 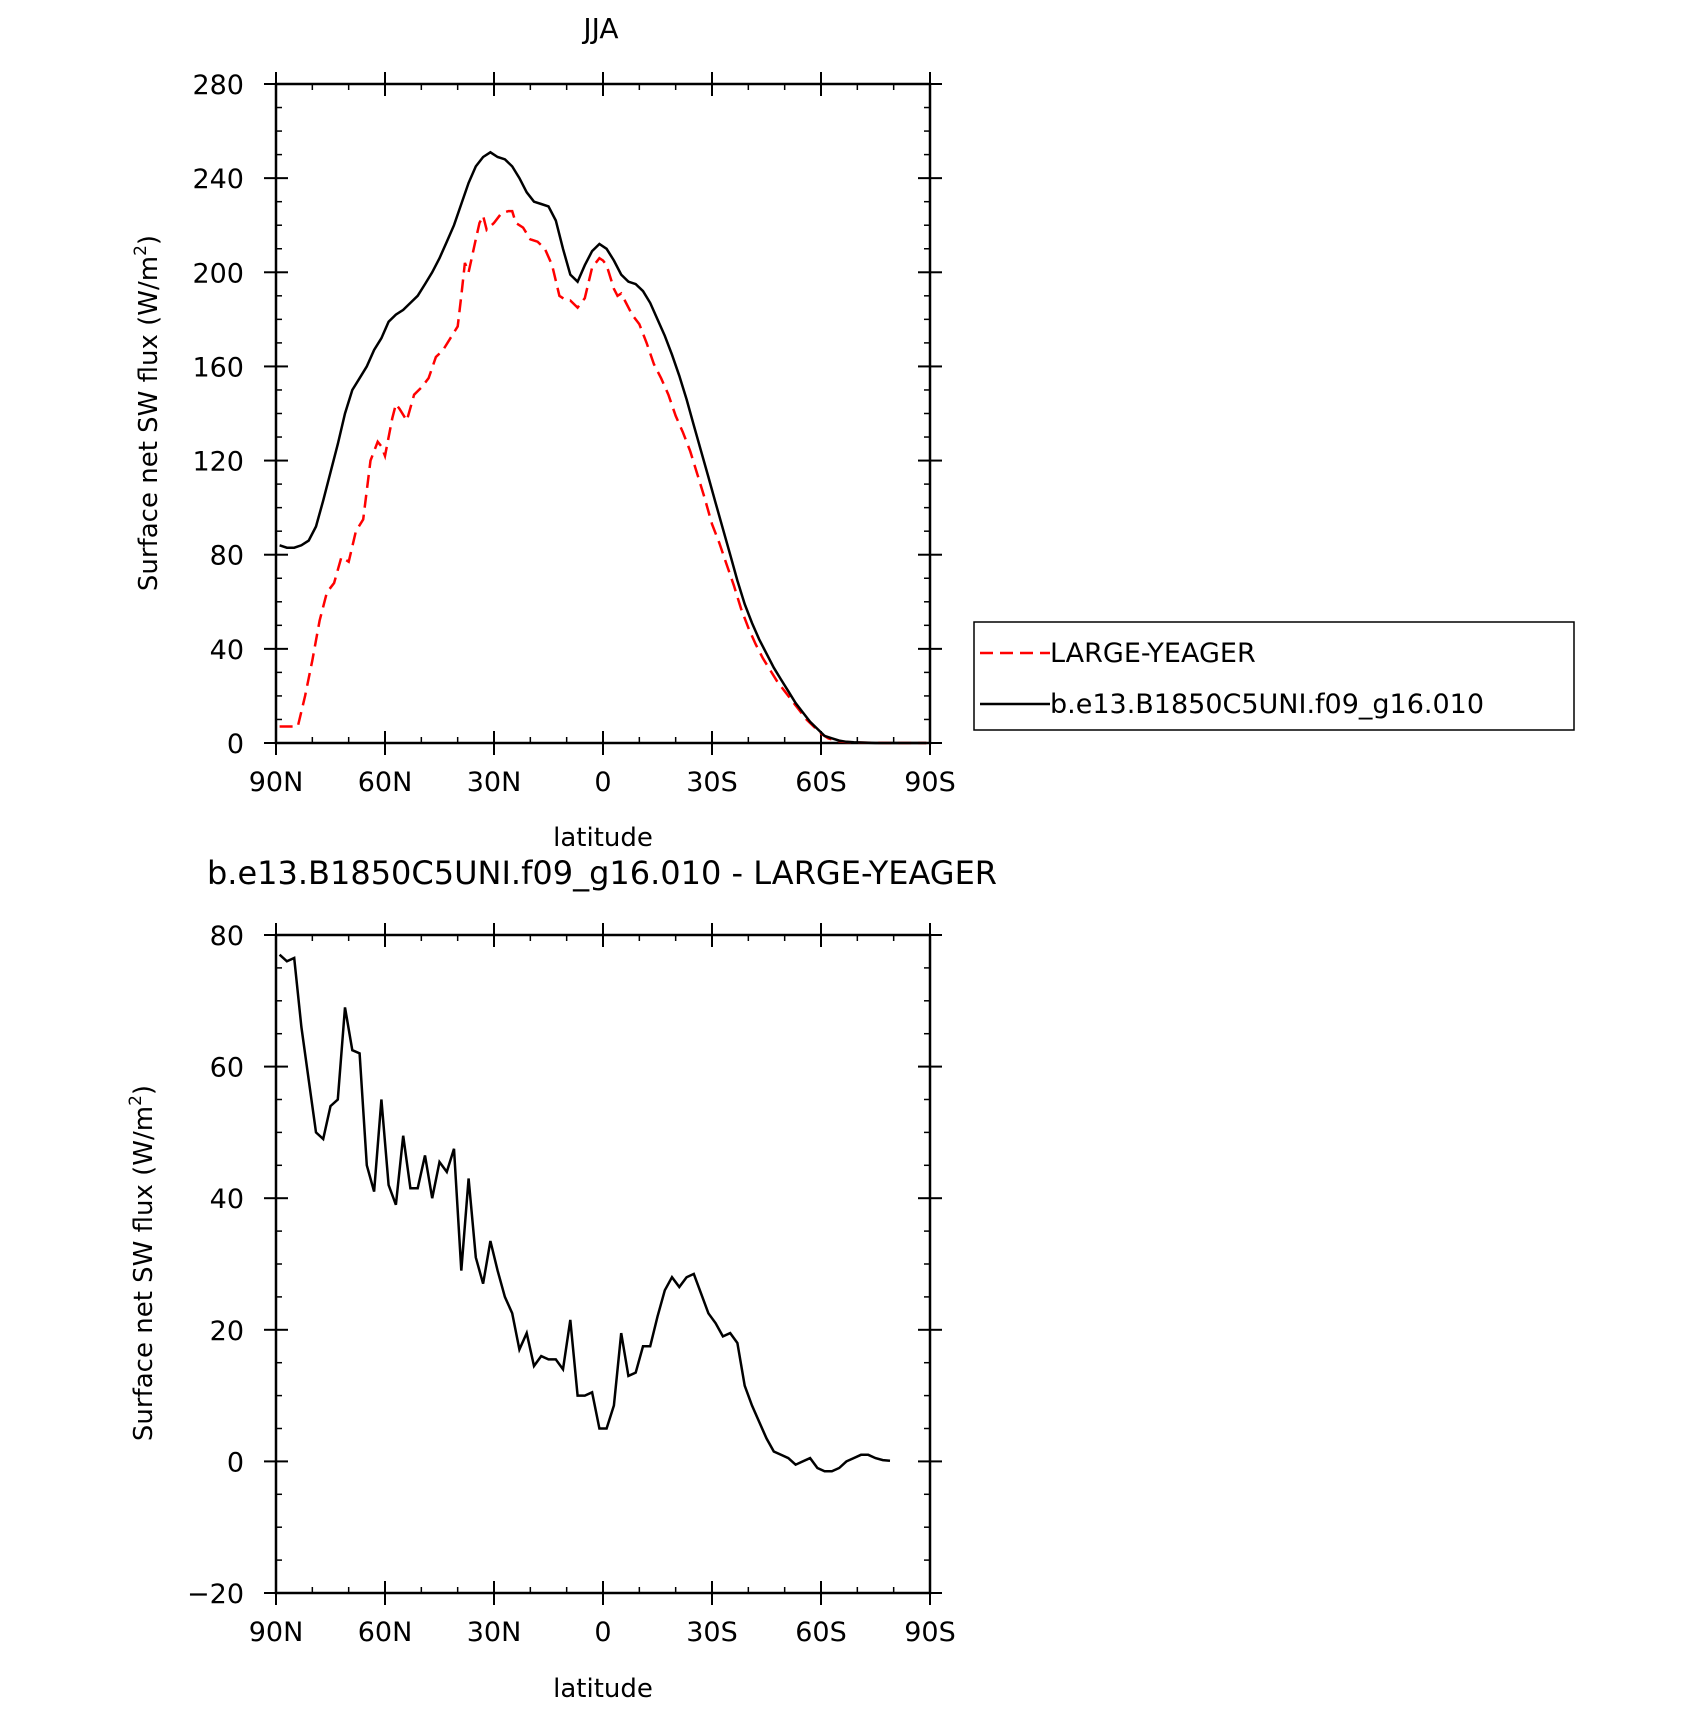 I want to click on bottom-minor-ticks, so click(x=603, y=1264).